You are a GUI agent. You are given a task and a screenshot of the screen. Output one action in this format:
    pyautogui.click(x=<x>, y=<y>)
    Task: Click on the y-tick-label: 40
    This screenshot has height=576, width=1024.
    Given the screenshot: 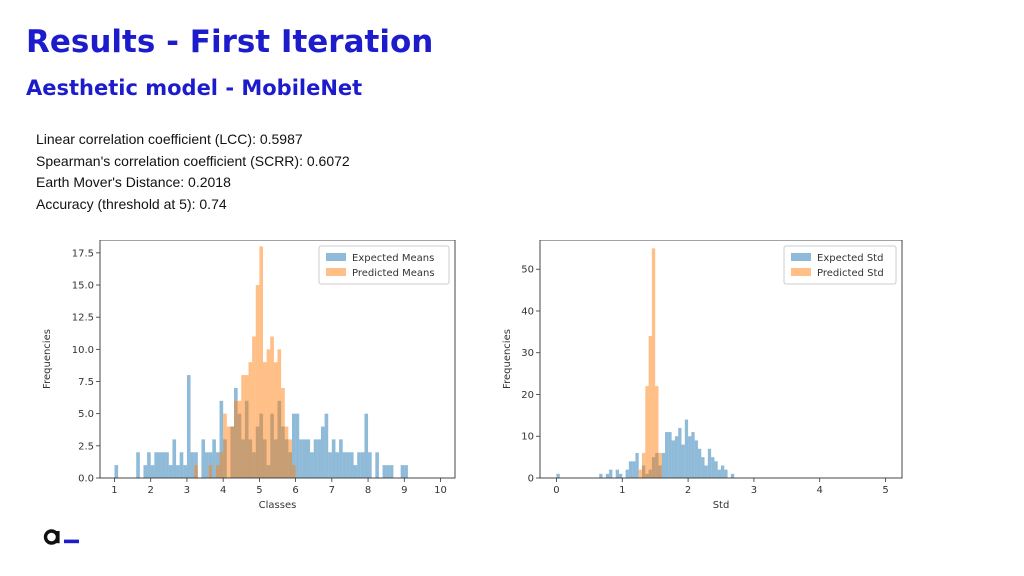 What is the action you would take?
    pyautogui.click(x=527, y=311)
    